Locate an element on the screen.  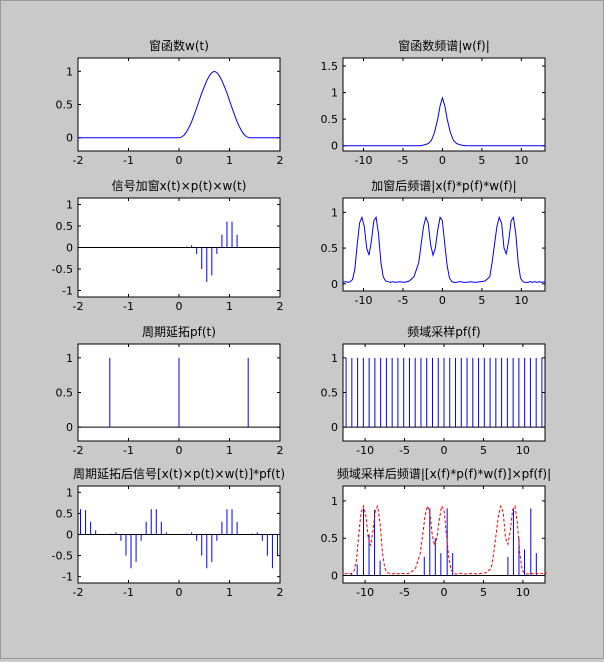
subplot-title: 频域采样后频谱|[x(f)*p(f)*w(f)]×pf(f)| is located at coordinates (444, 473).